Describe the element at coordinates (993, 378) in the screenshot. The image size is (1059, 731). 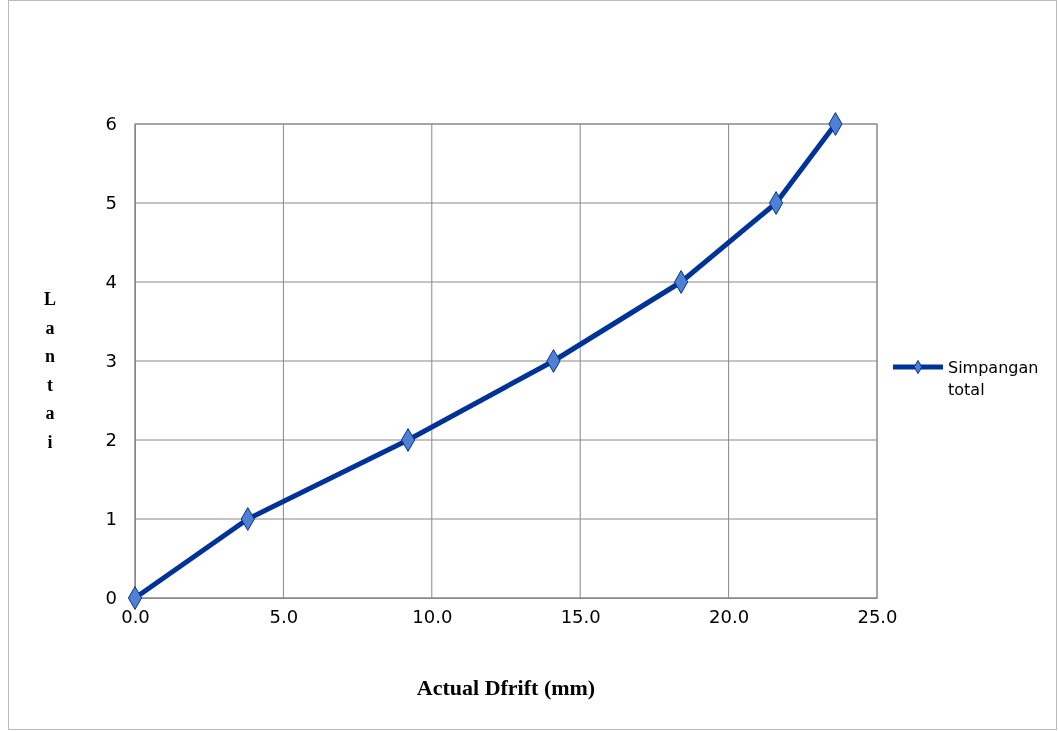
I see `legend-label: Simpangan total` at that location.